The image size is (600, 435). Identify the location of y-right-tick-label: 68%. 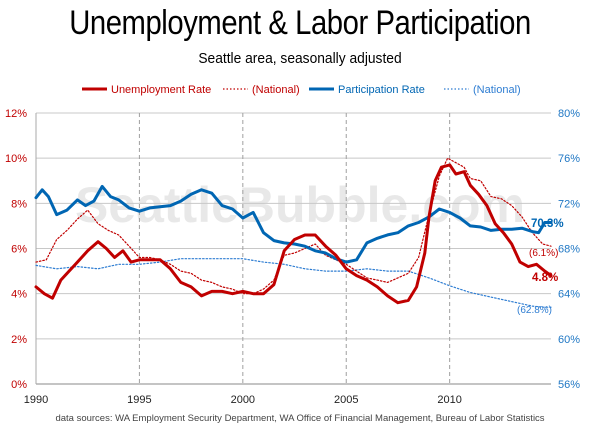
(569, 250).